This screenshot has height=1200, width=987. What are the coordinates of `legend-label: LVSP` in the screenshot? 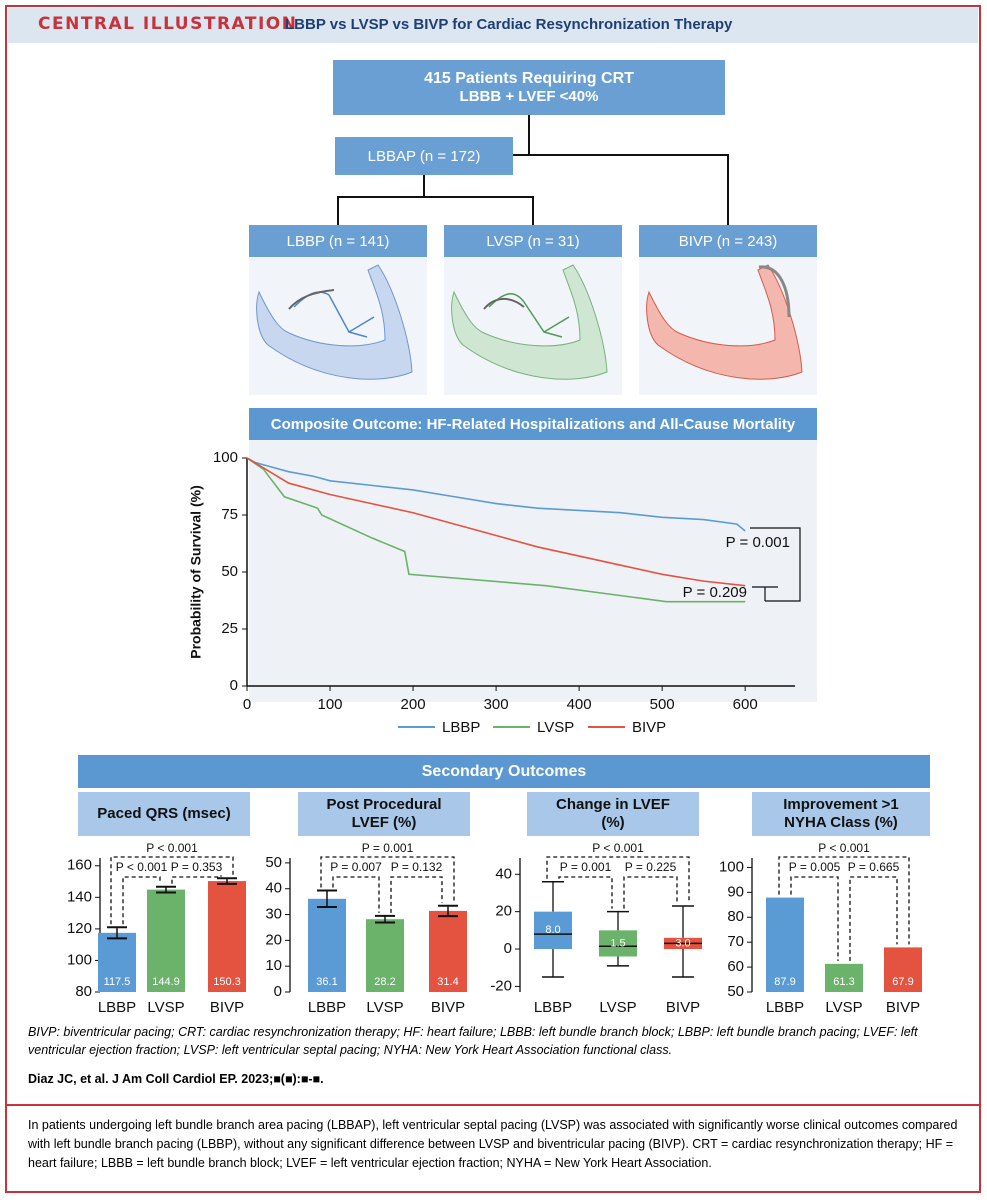 It's located at (555, 727).